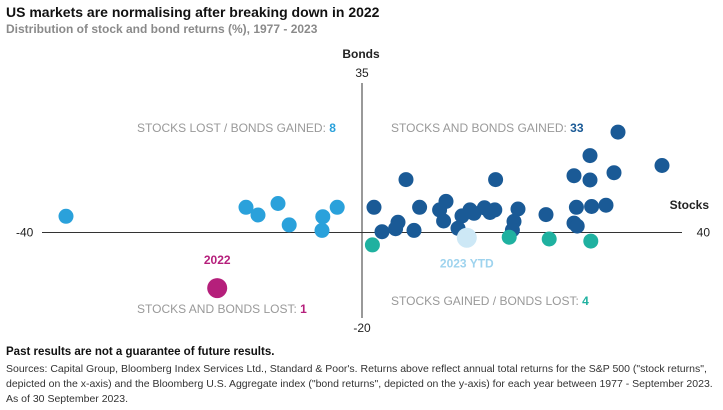 The image size is (723, 410). I want to click on annotation-2022: 2022, so click(217, 260).